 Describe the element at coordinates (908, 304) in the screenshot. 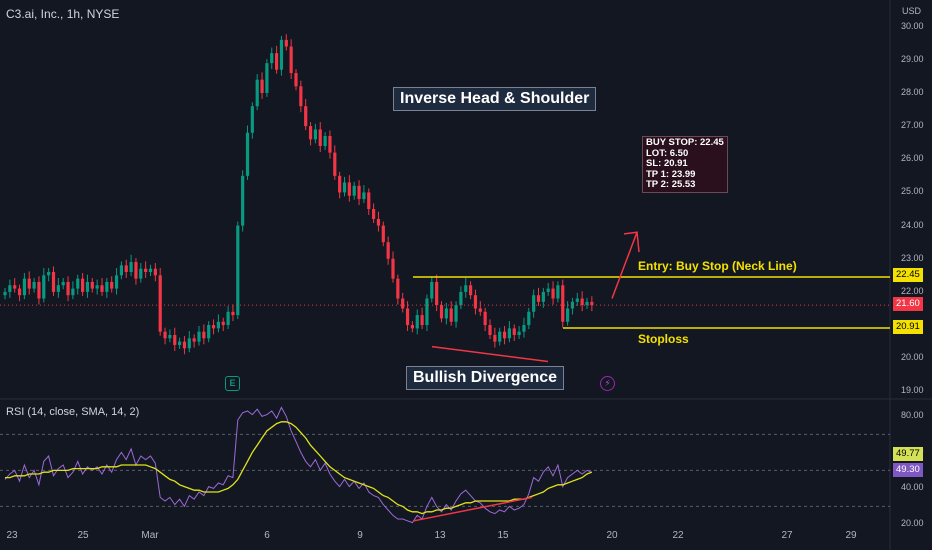

I see `current-price-tag: 21.60` at that location.